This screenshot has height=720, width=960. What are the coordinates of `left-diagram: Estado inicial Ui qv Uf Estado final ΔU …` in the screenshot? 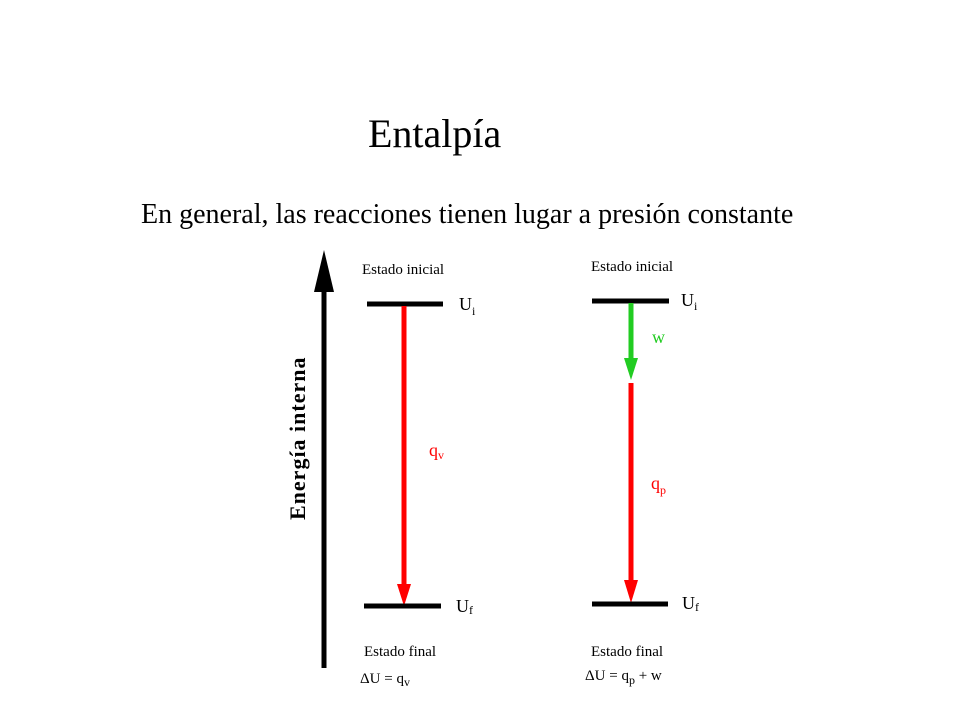 It's located at (418, 475).